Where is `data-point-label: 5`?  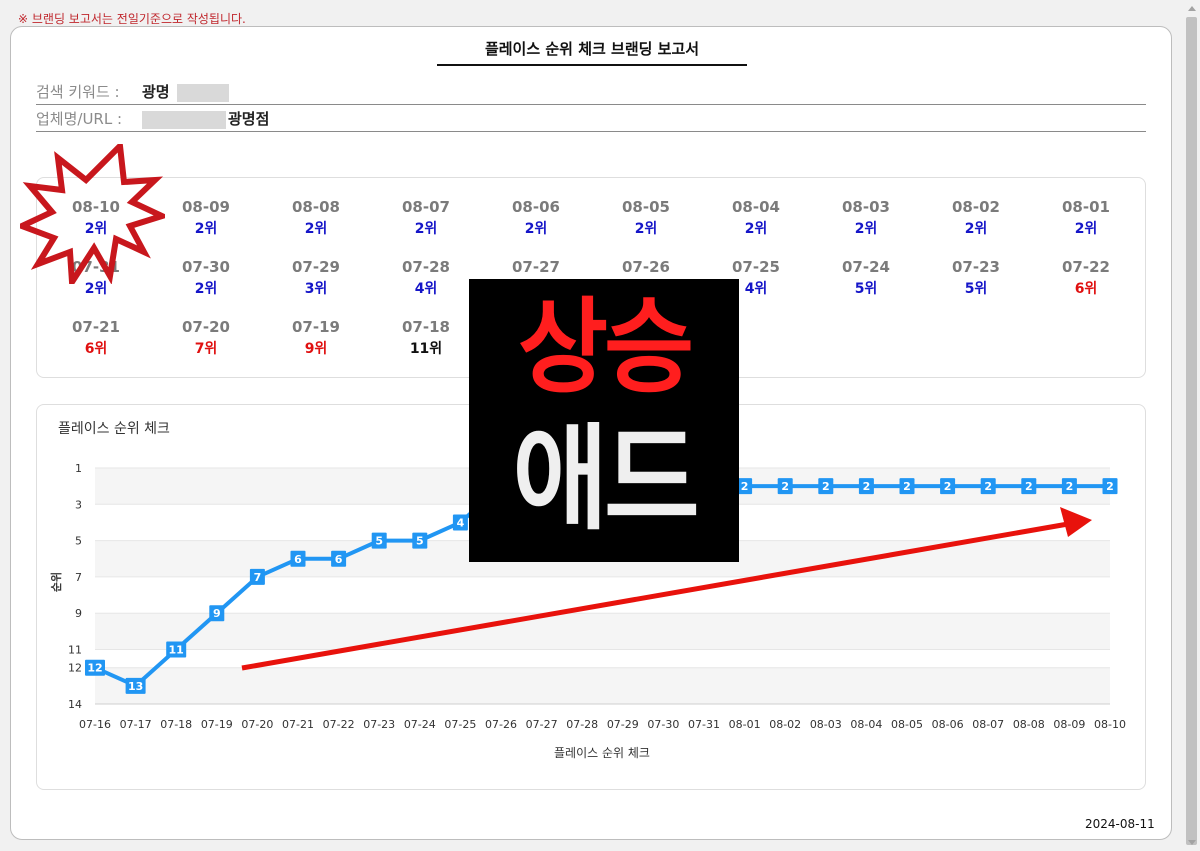 data-point-label: 5 is located at coordinates (420, 541).